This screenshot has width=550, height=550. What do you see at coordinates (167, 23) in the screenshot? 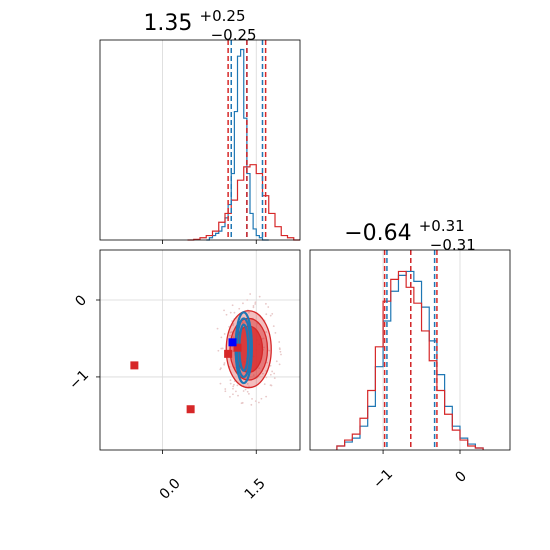
I see `param1-value: 1.35` at bounding box center [167, 23].